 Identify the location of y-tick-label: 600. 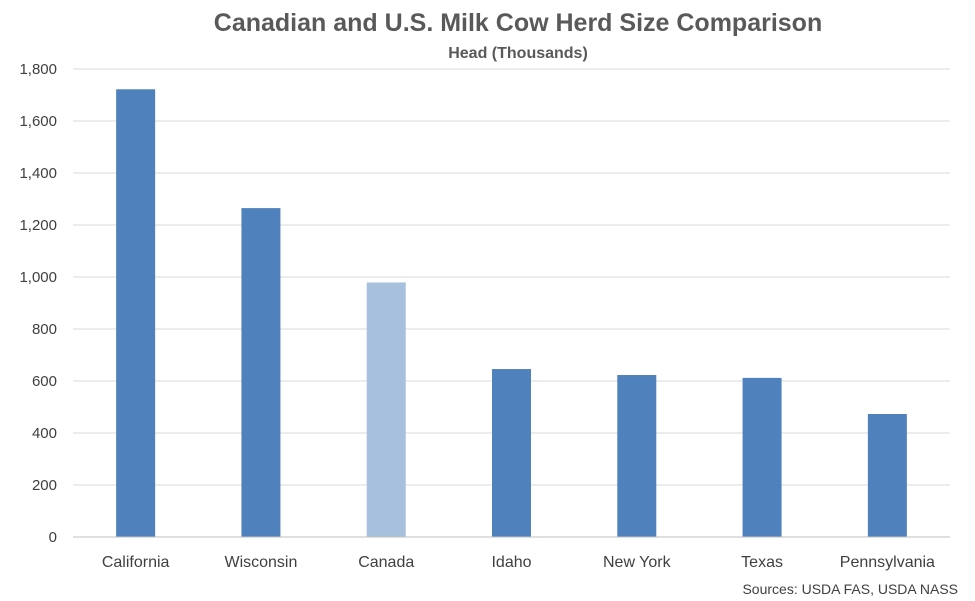
(44, 381).